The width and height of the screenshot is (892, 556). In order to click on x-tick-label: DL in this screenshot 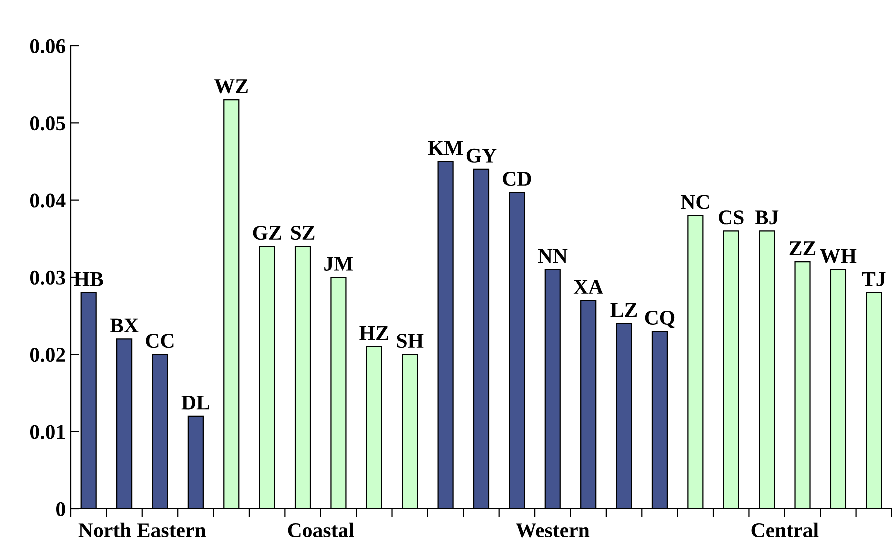, I will do `click(196, 403)`.